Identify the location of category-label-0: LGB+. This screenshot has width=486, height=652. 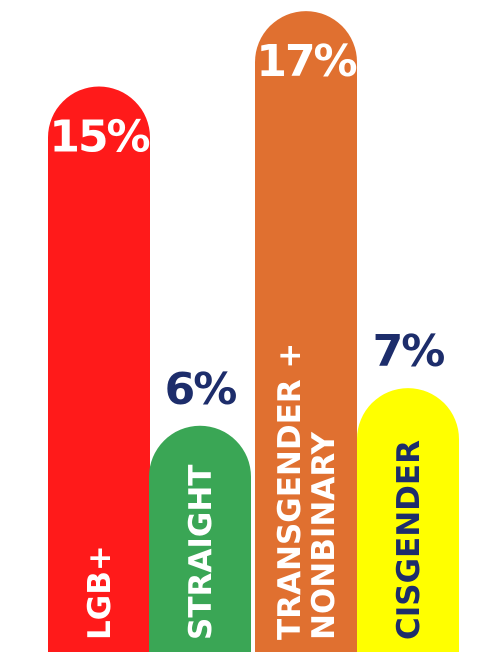
(100, 592).